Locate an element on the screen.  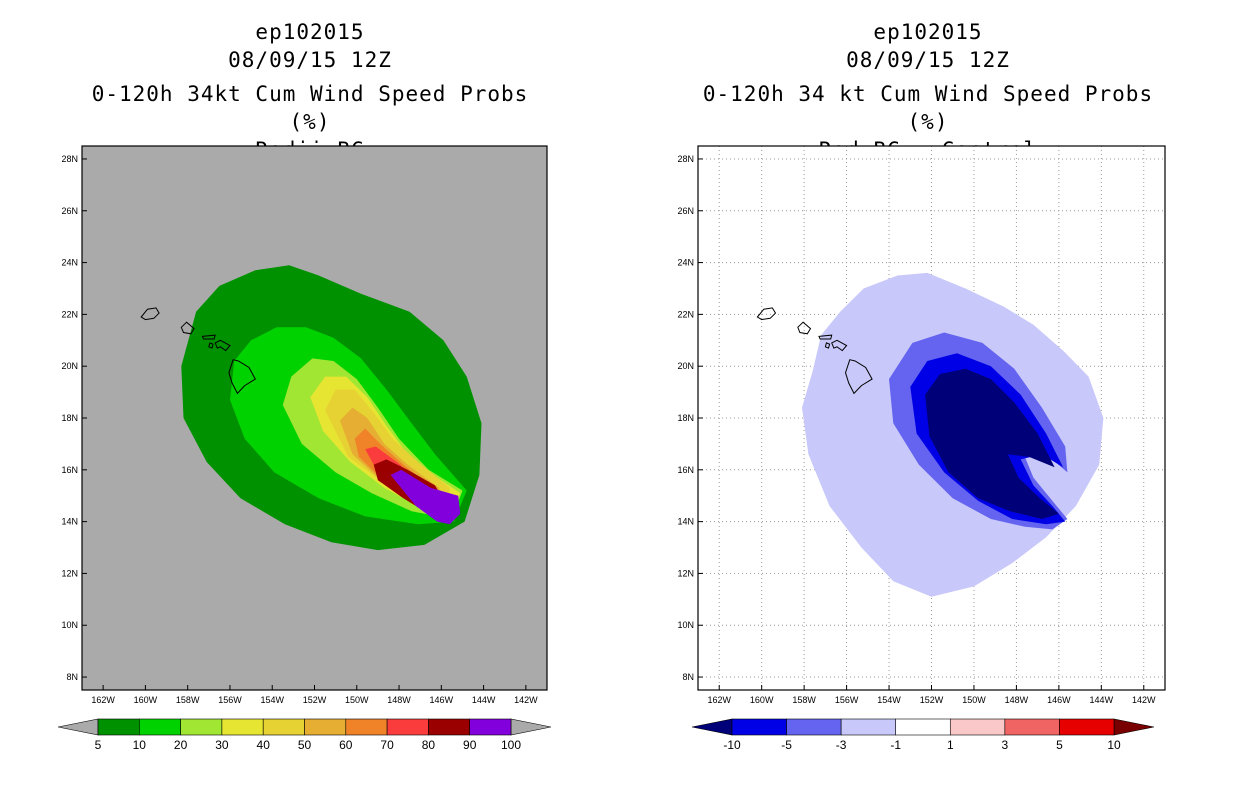
right-colorbar-label: 5 is located at coordinates (1059, 745).